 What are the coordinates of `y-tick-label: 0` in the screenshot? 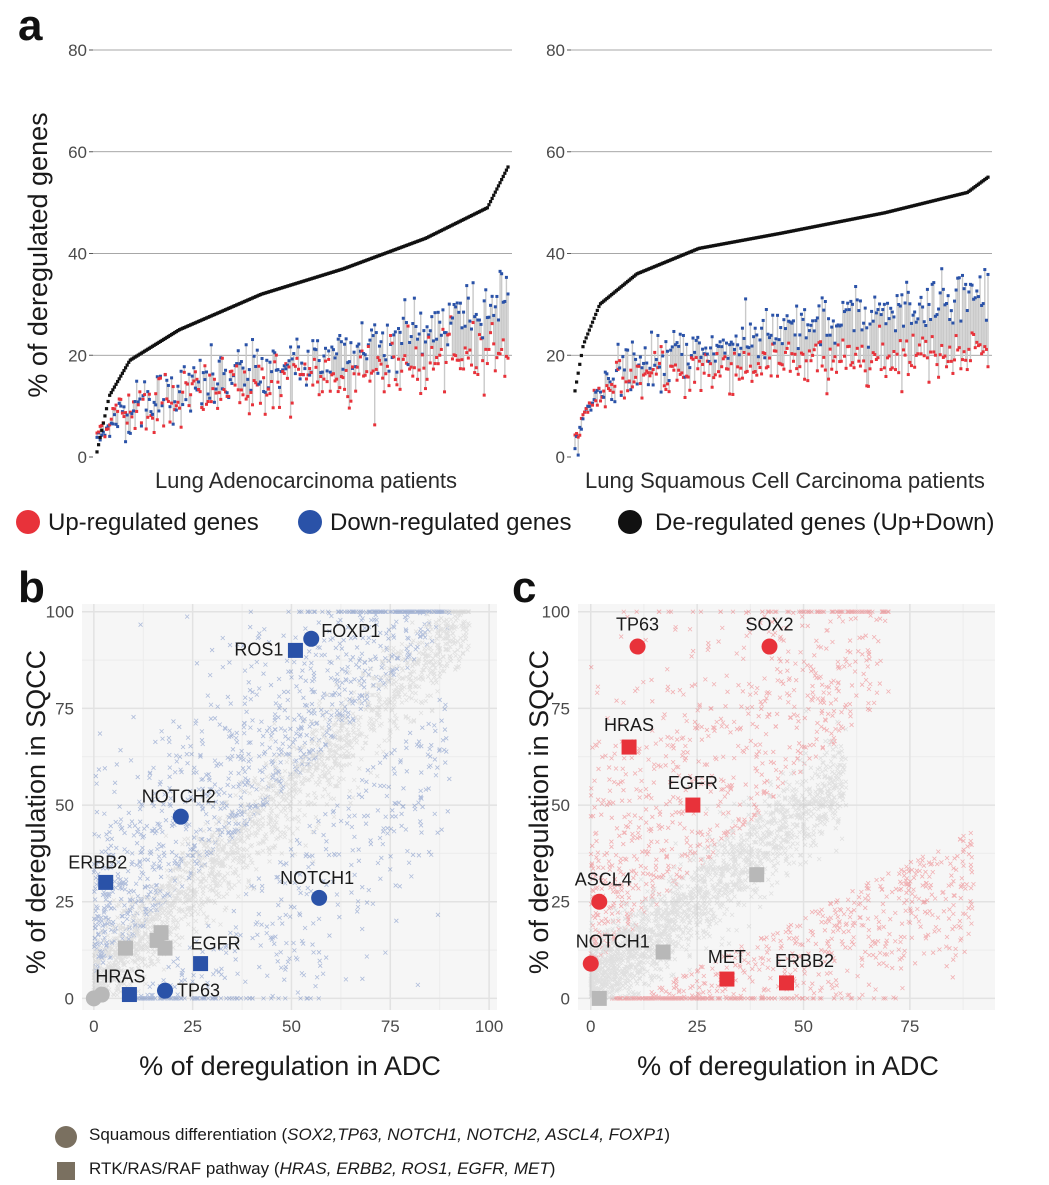 It's located at (82, 457).